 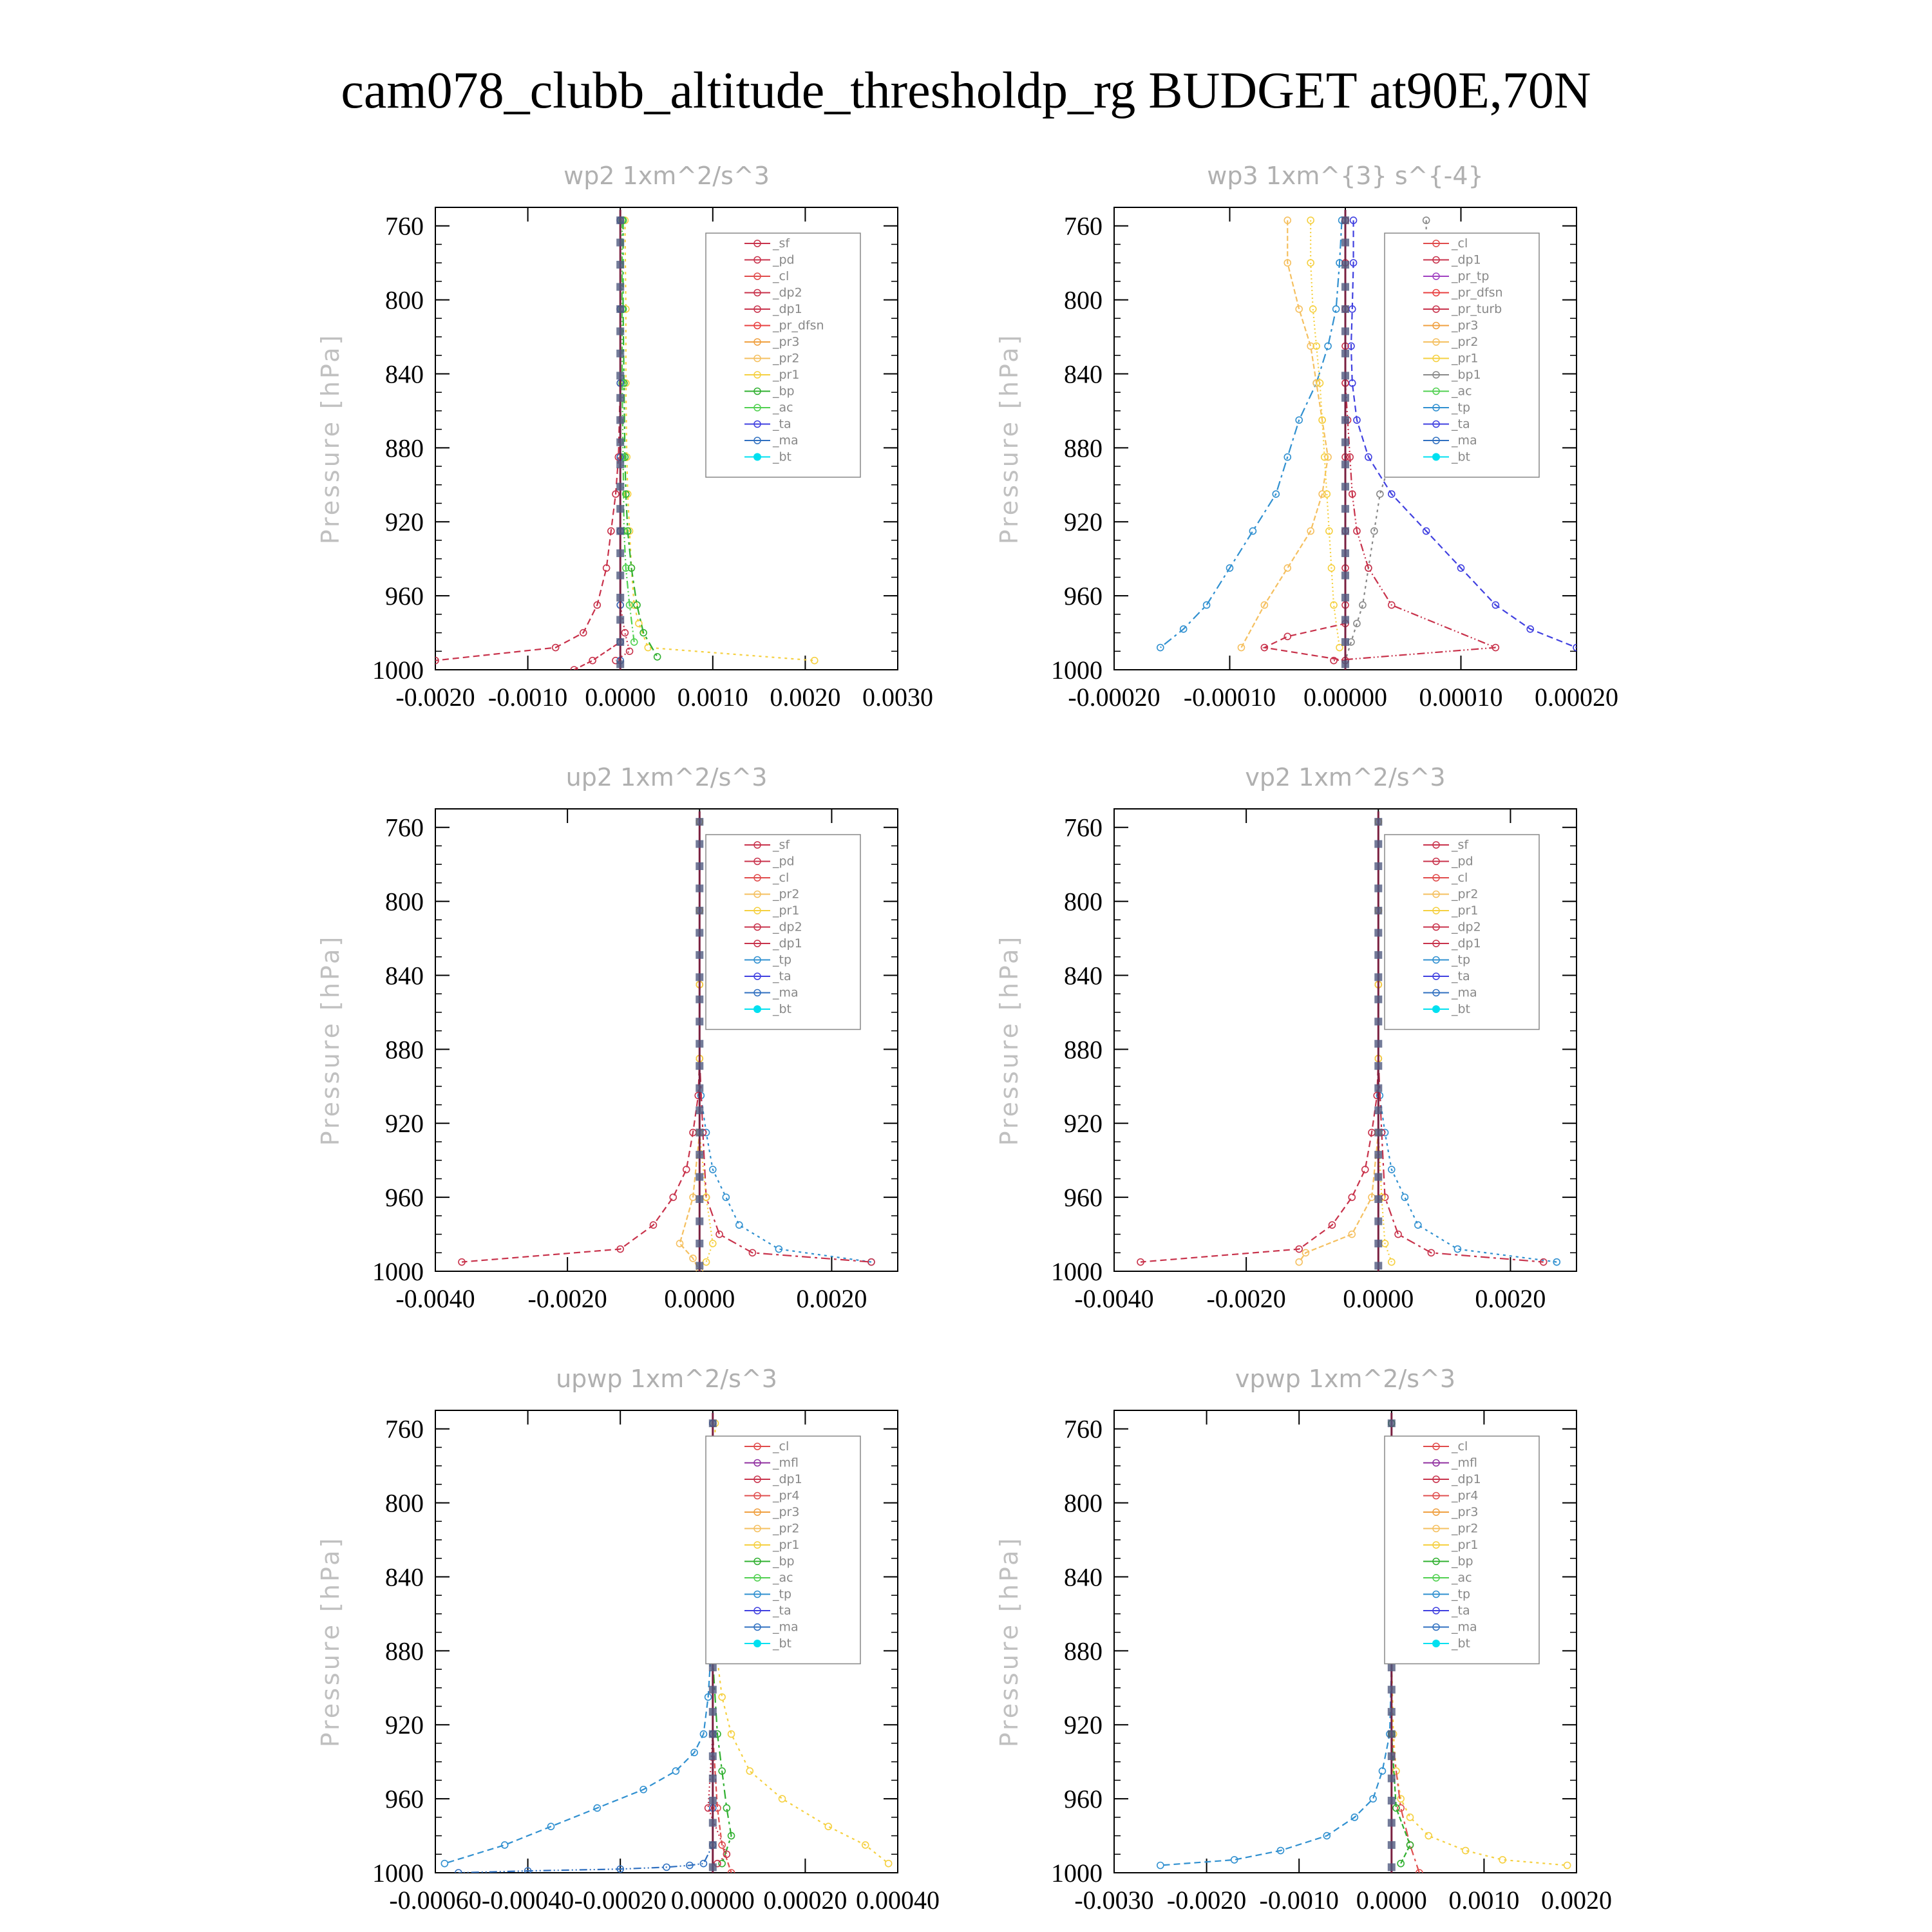 I want to click on legend-label: _dp1, so click(x=1466, y=1479).